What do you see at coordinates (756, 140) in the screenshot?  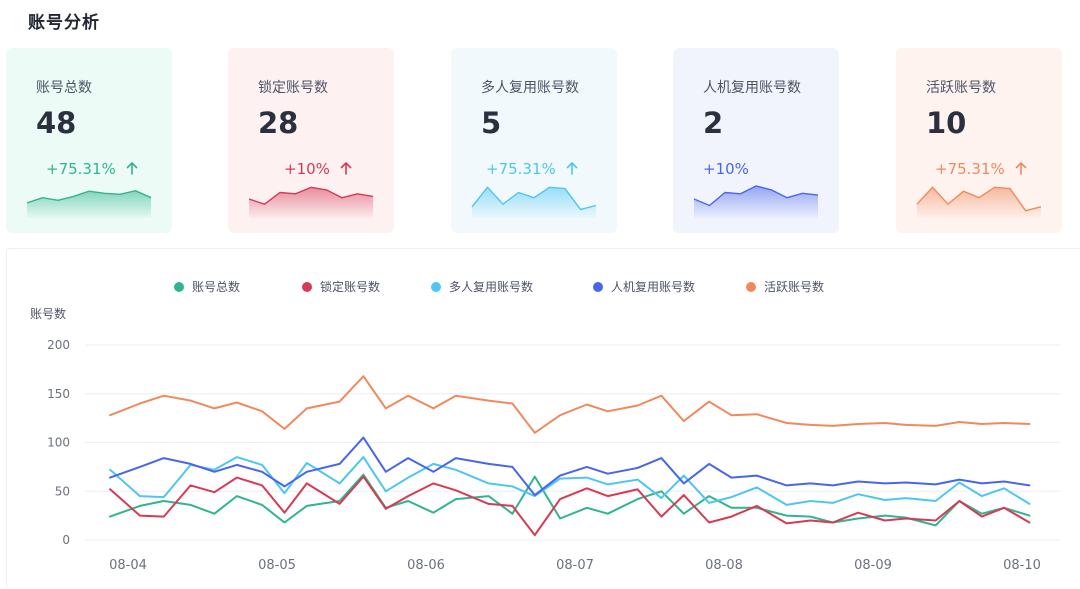 I see `stat-card: 人机复用账号数 2 +10%` at bounding box center [756, 140].